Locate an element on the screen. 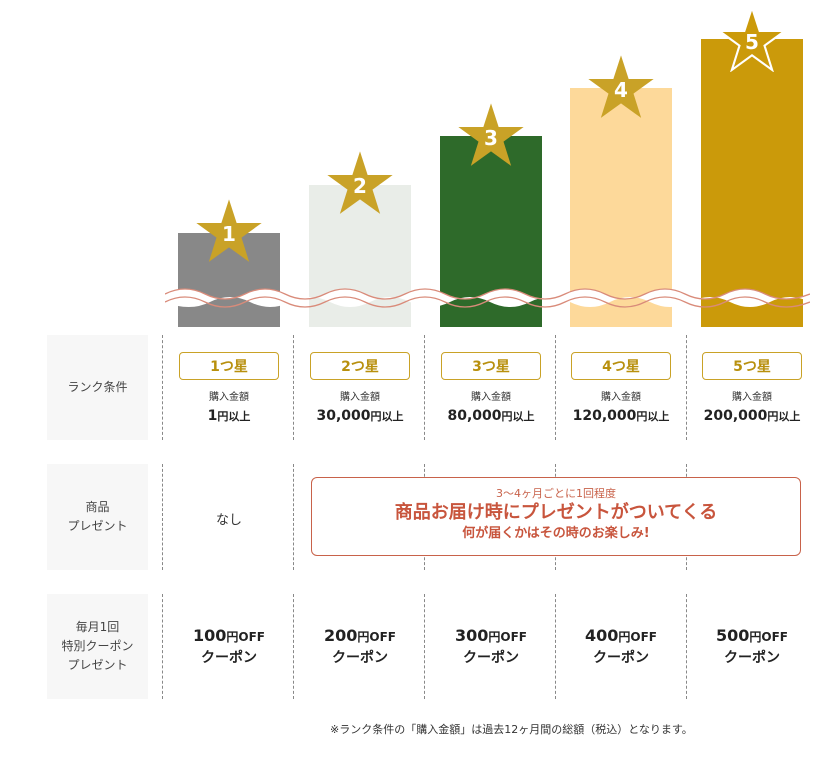  coupon-2: 200円OFF クーポン is located at coordinates (360, 646).